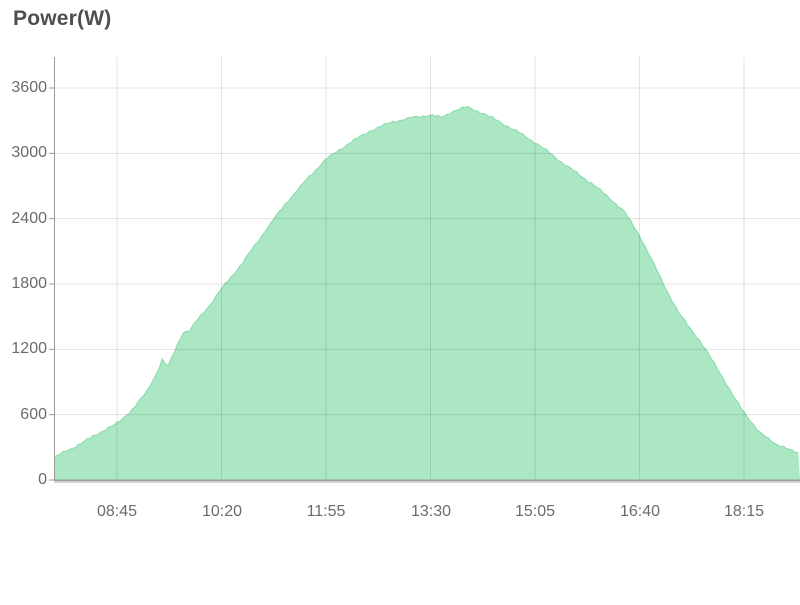  What do you see at coordinates (62, 18) in the screenshot?
I see `chart-title: Power(W)` at bounding box center [62, 18].